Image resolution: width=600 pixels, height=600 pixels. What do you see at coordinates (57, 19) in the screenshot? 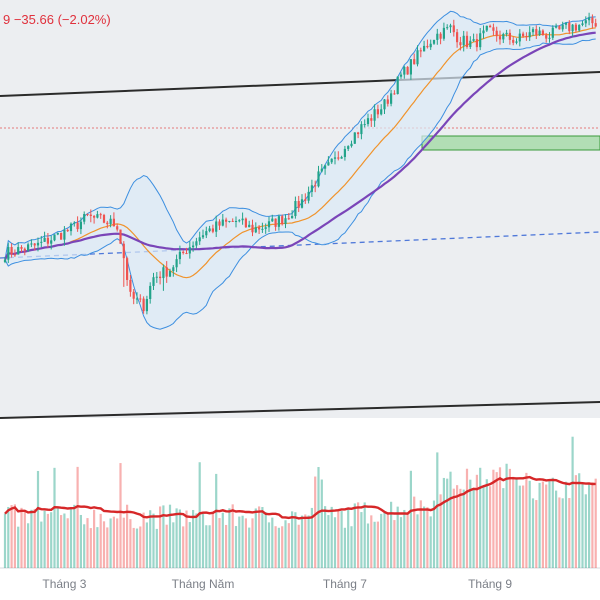
I see `price-change-readout: 9 −35.66 (−2.02%)` at bounding box center [57, 19].